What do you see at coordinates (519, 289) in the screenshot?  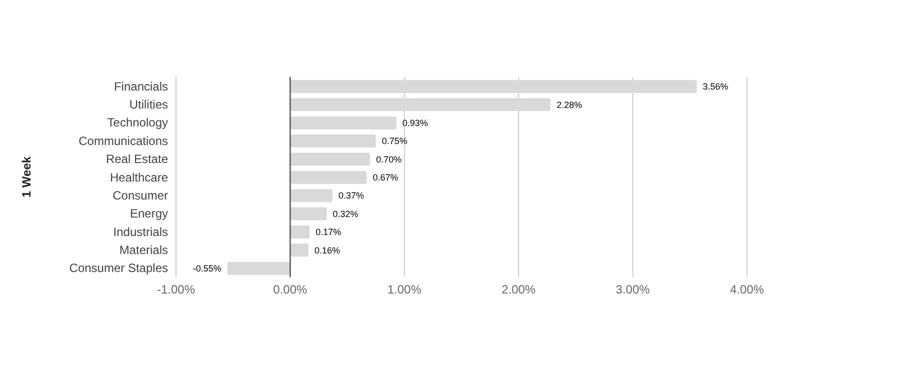 I see `x-tick-label: 2.00%` at bounding box center [519, 289].